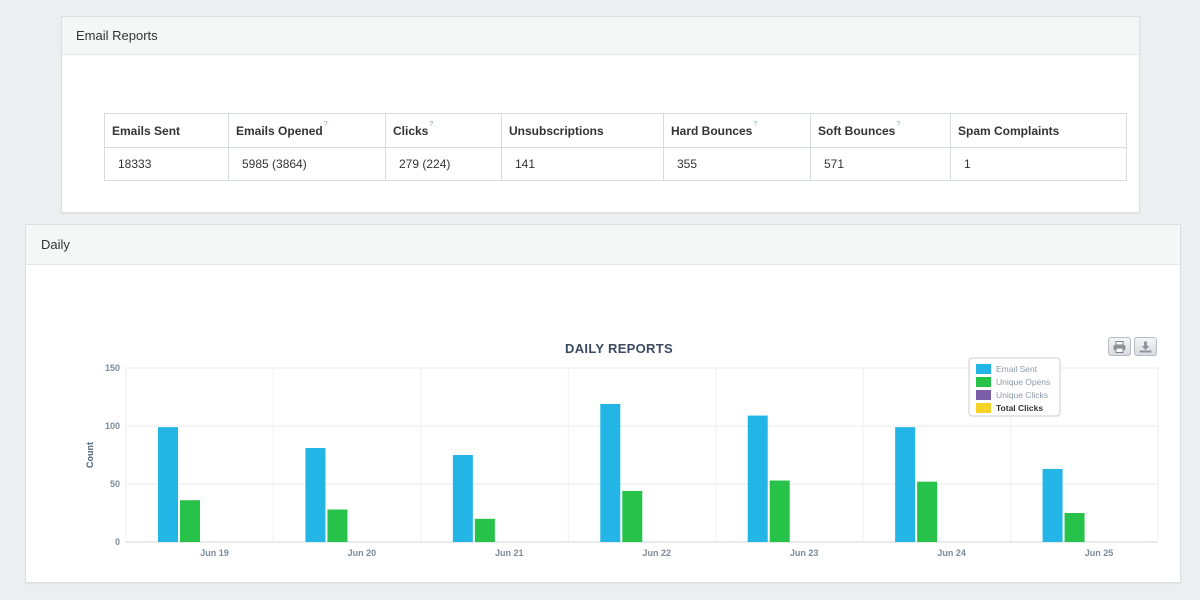 This screenshot has width=1200, height=600. What do you see at coordinates (1038, 164) in the screenshot?
I see `value-spam-complaints: 1` at bounding box center [1038, 164].